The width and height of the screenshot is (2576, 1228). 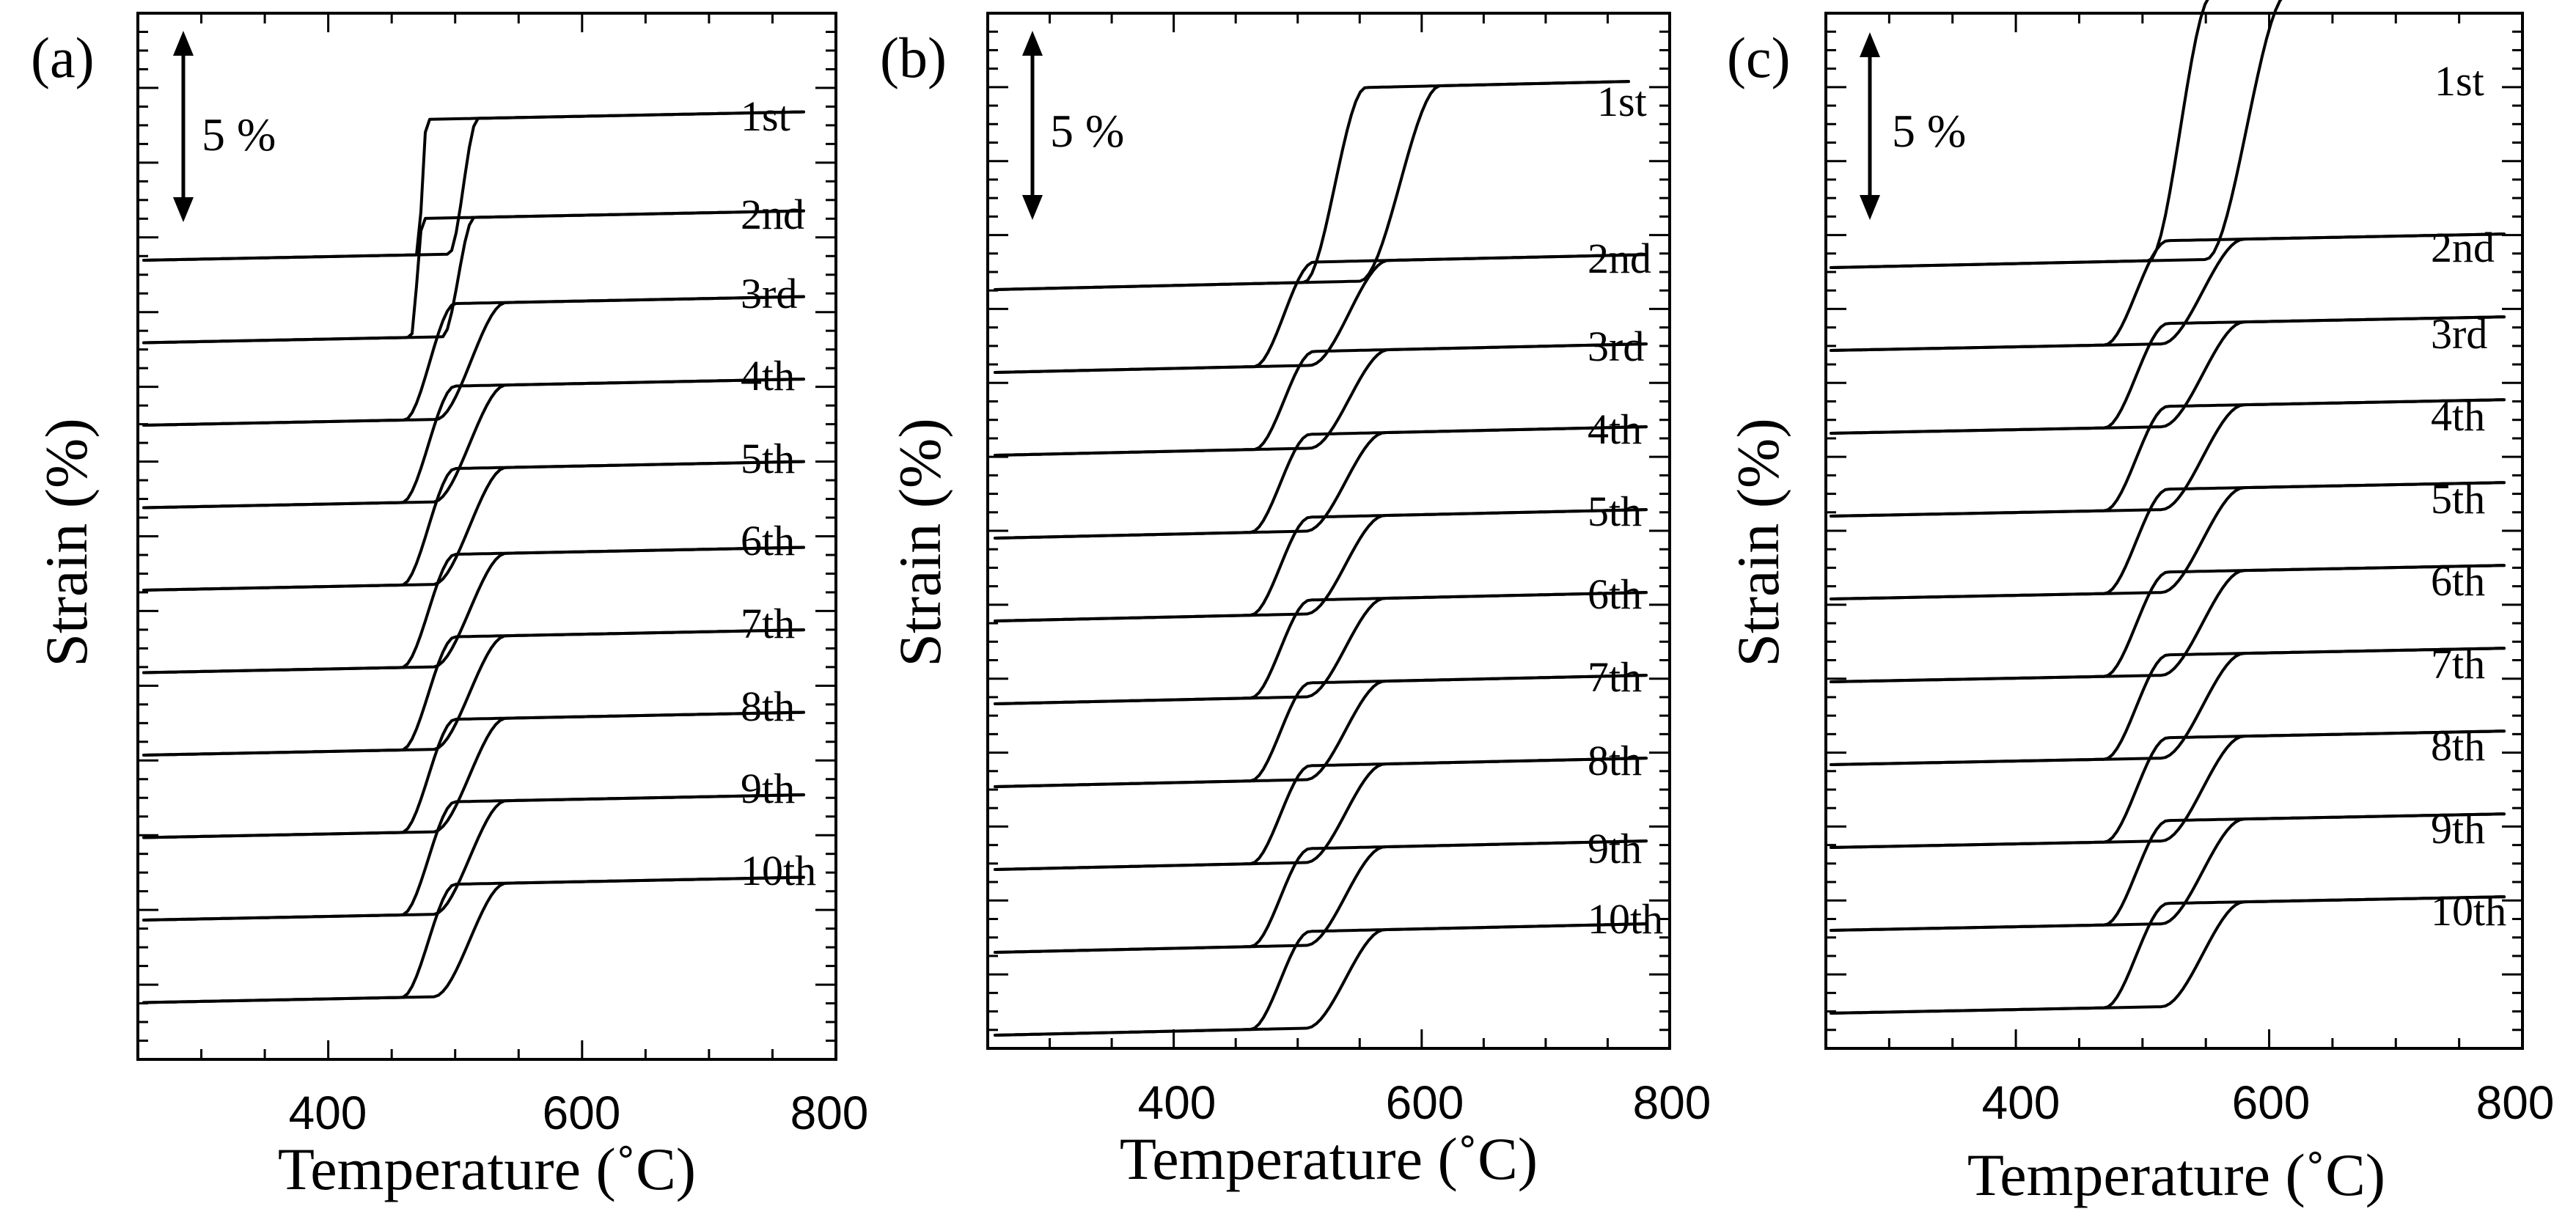 I want to click on panel-b-tick-labels: 400 600 800, so click(x=1425, y=1102).